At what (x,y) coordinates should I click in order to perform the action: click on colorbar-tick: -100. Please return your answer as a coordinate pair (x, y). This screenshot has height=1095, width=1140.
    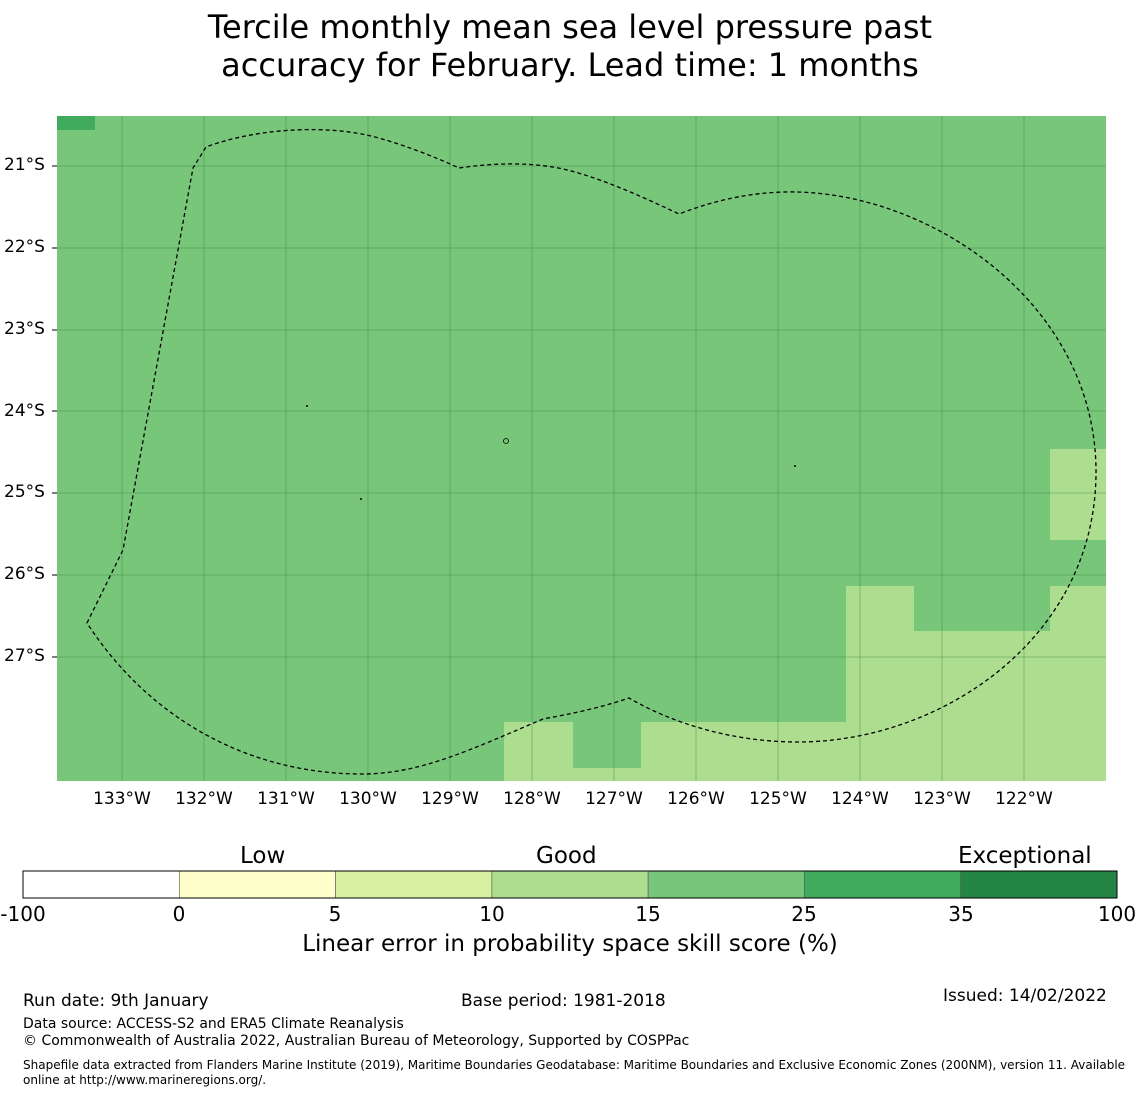
    Looking at the image, I should click on (23, 914).